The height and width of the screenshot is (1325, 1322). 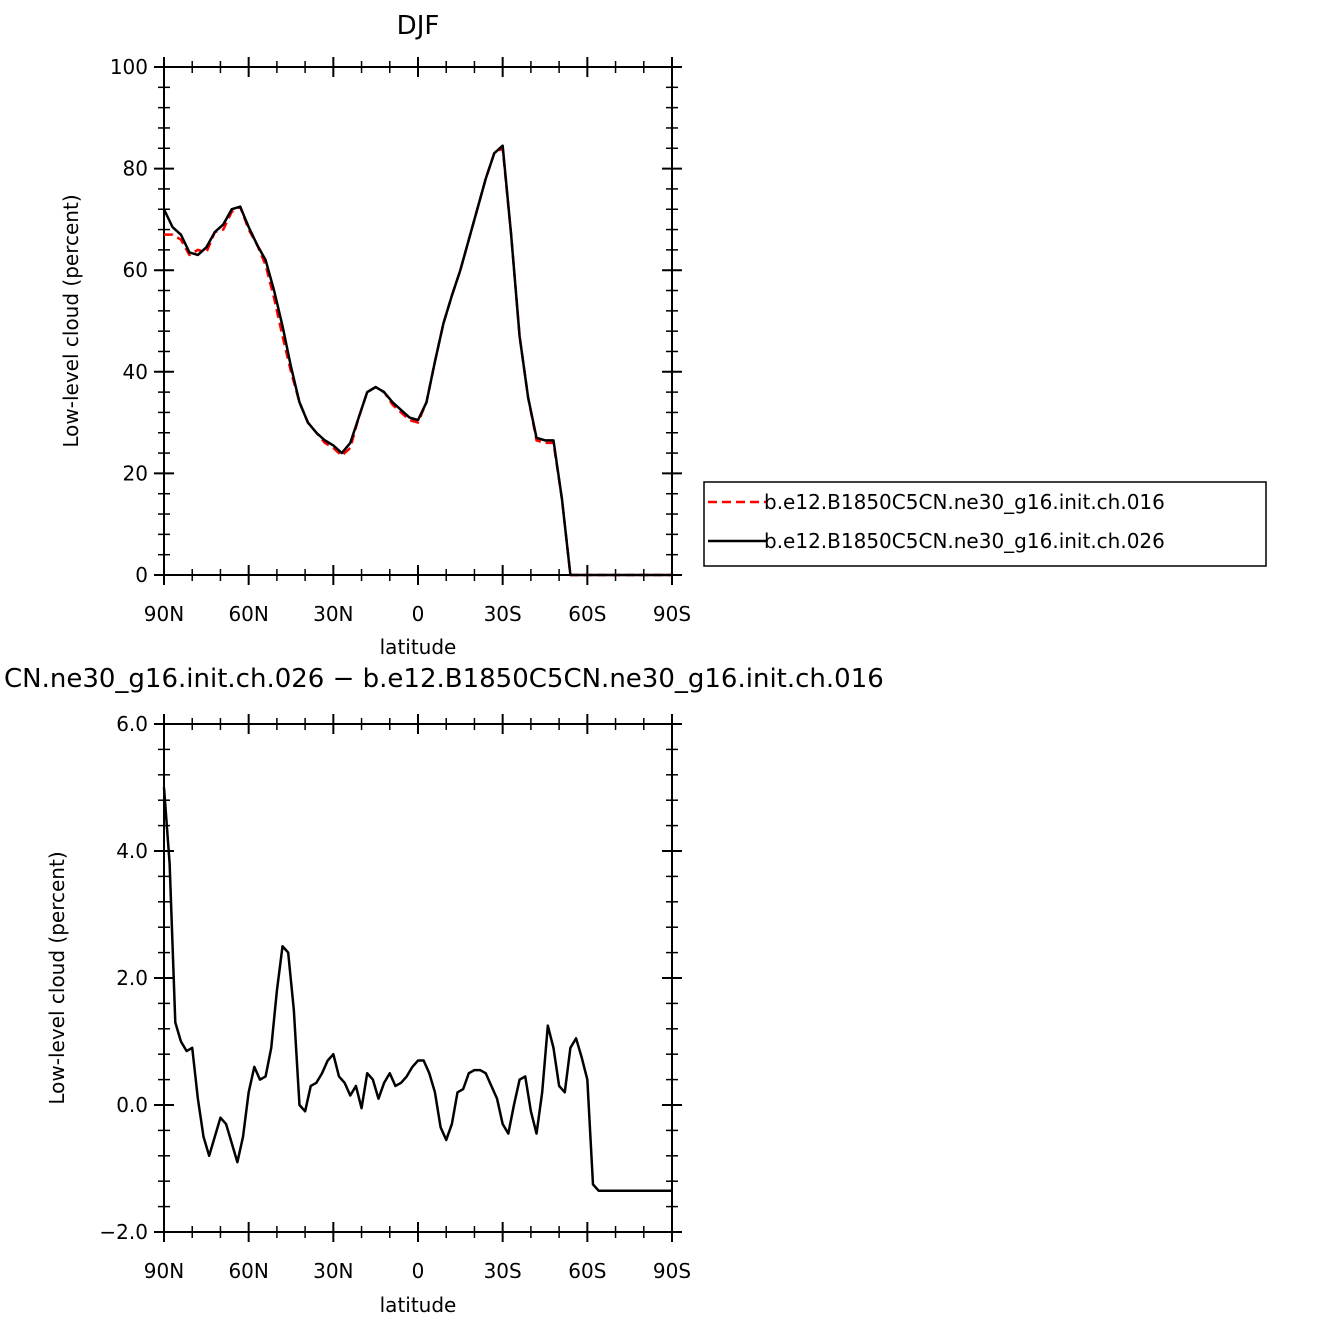 I want to click on bottom-series-group, so click(x=417, y=989).